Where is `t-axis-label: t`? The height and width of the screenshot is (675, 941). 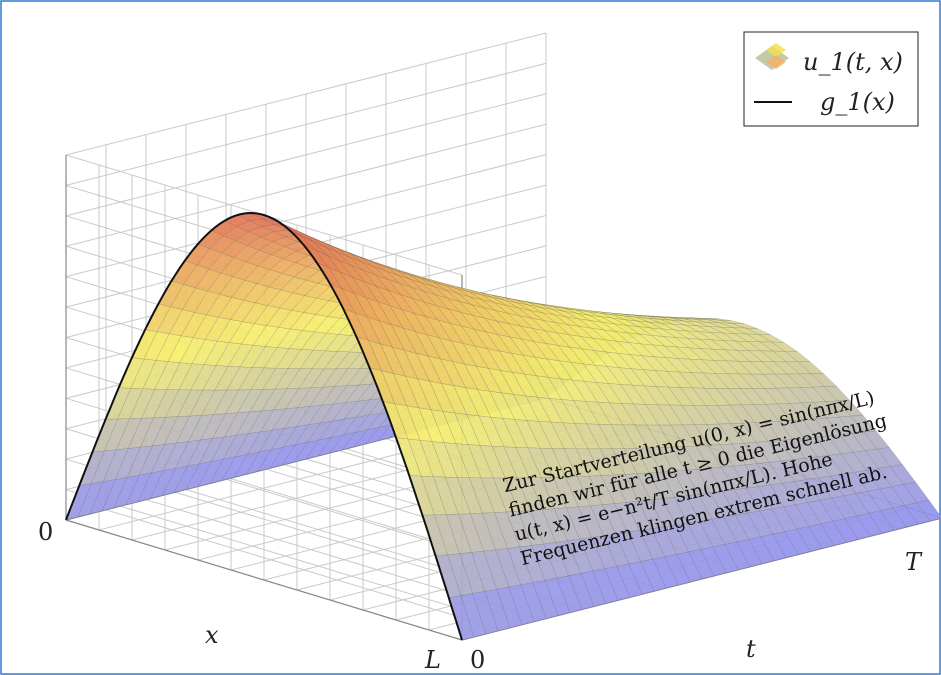 t-axis-label: t is located at coordinates (751, 649).